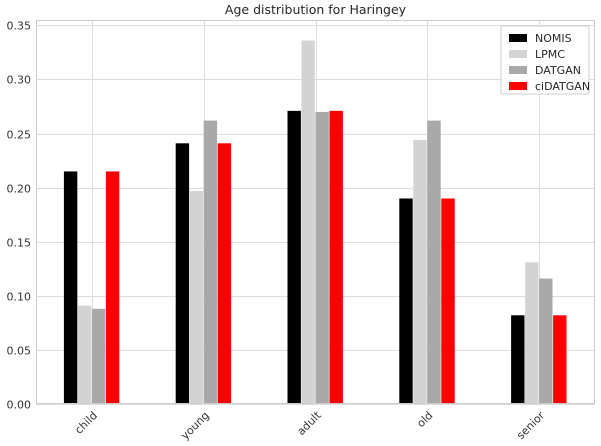 The width and height of the screenshot is (601, 446). What do you see at coordinates (424, 419) in the screenshot?
I see `x-tick-label-old: old` at bounding box center [424, 419].